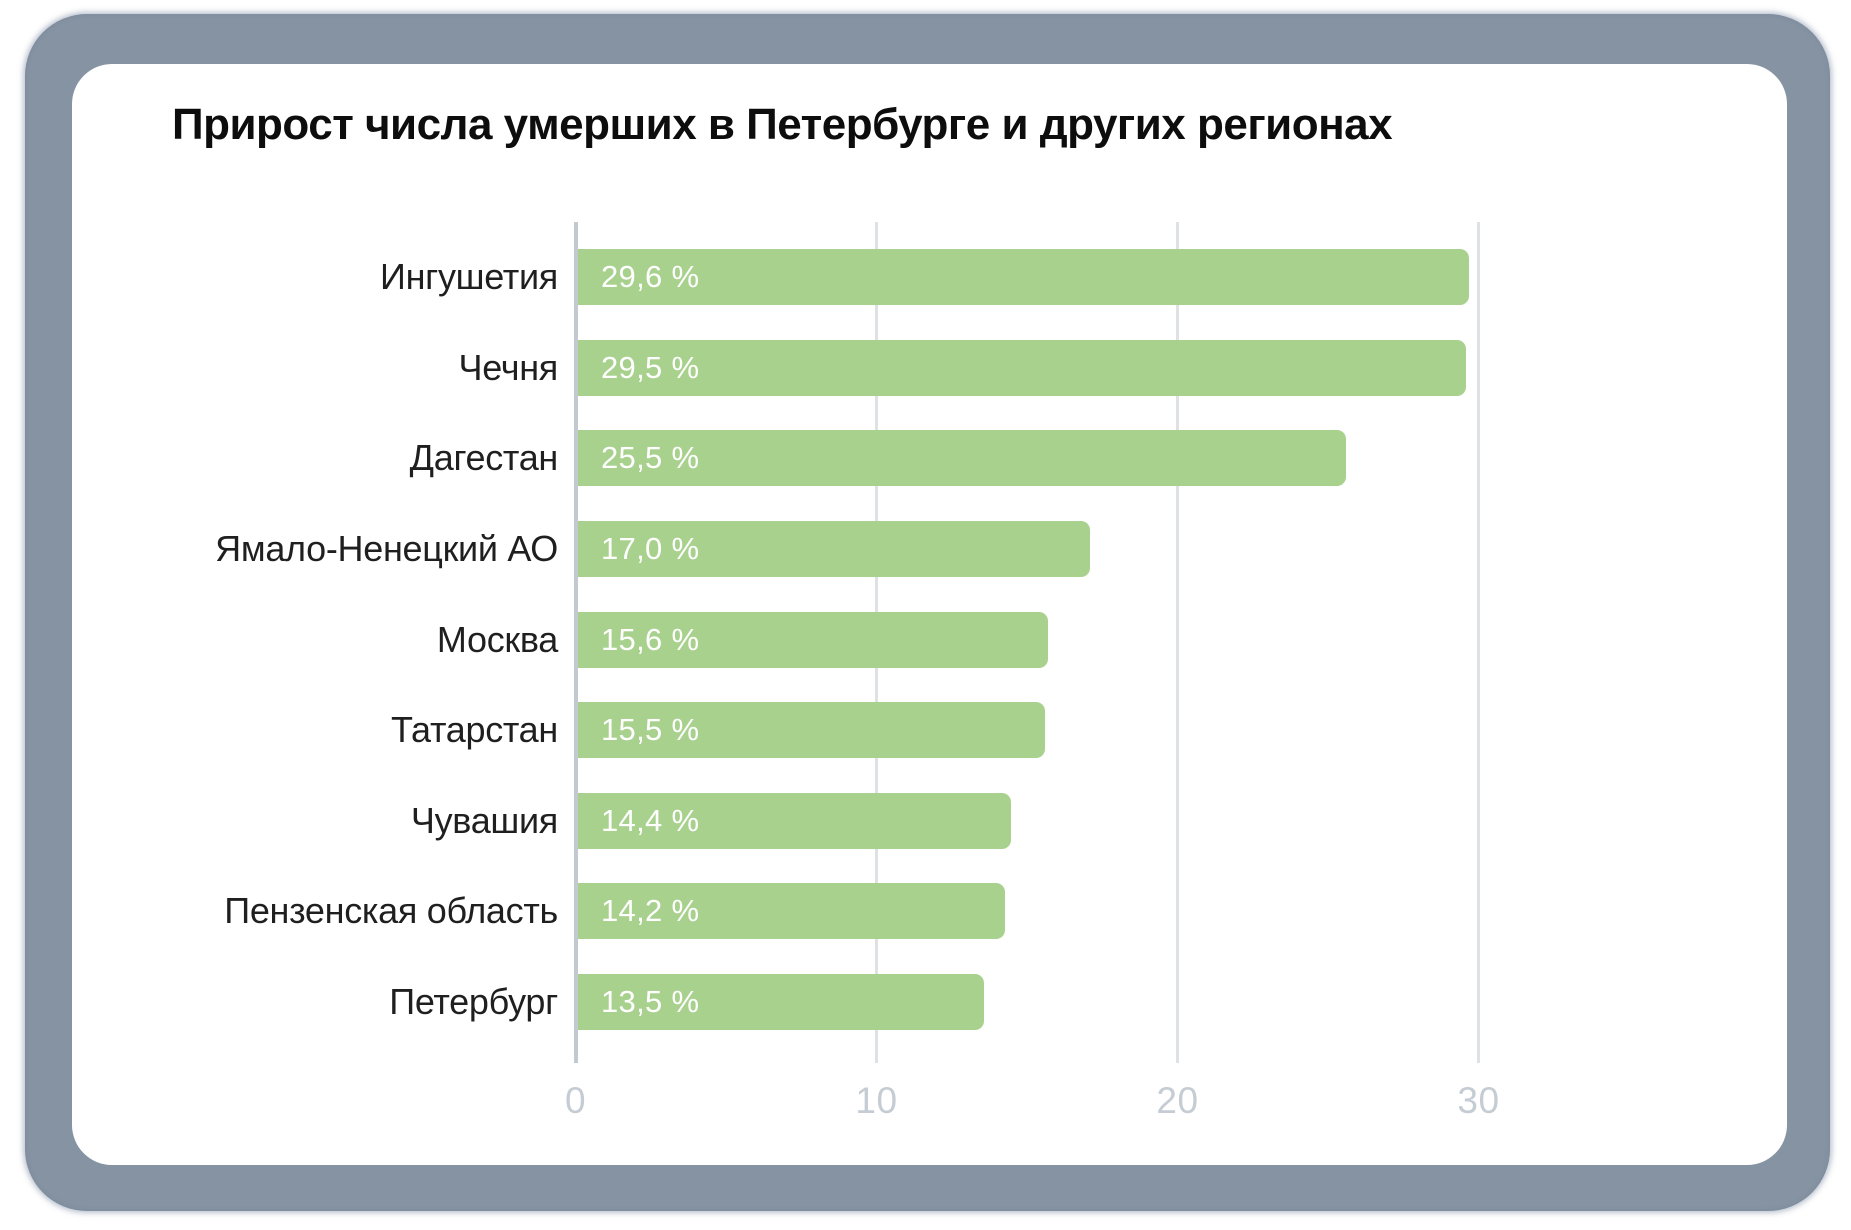 This screenshot has width=1851, height=1230. Describe the element at coordinates (386, 549) in the screenshot. I see `category-label: Ямало-Ненецкий АО` at that location.